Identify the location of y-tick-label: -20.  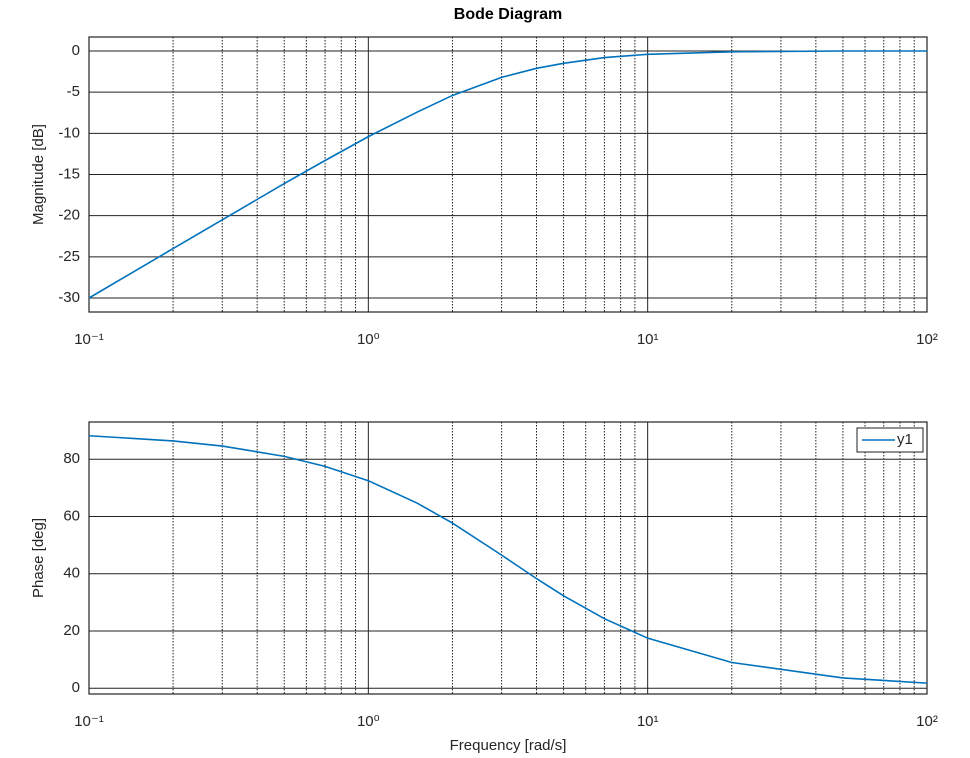
(69, 215).